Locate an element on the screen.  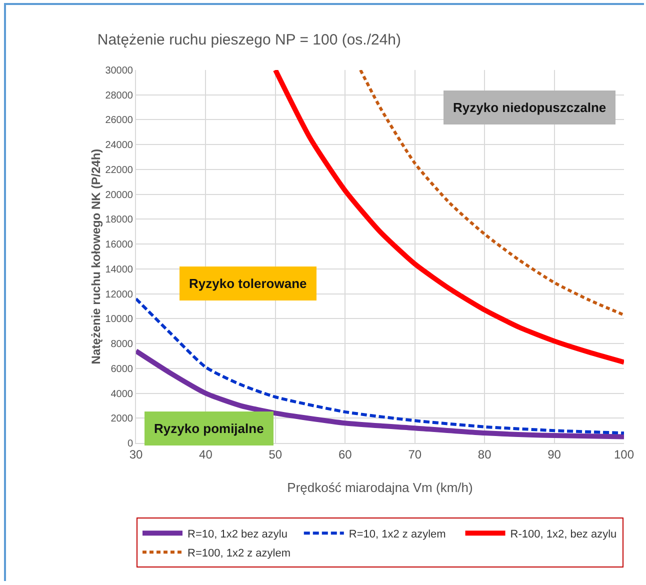
y-tick-label: 26000 is located at coordinates (119, 120).